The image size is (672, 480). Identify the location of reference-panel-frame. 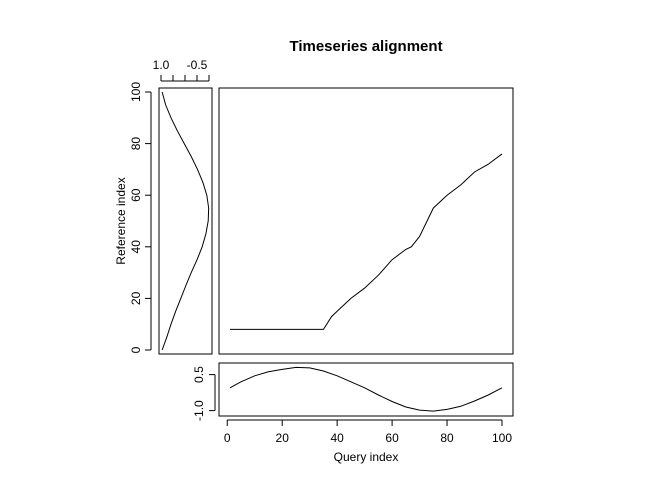
(185, 221).